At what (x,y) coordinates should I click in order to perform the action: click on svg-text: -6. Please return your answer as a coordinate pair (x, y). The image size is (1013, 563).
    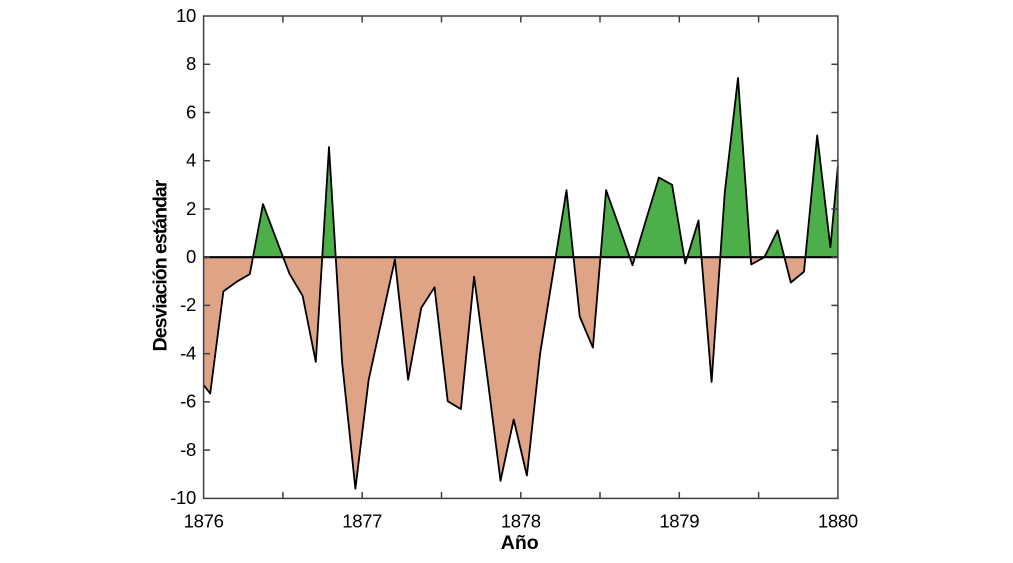
    Looking at the image, I should click on (188, 401).